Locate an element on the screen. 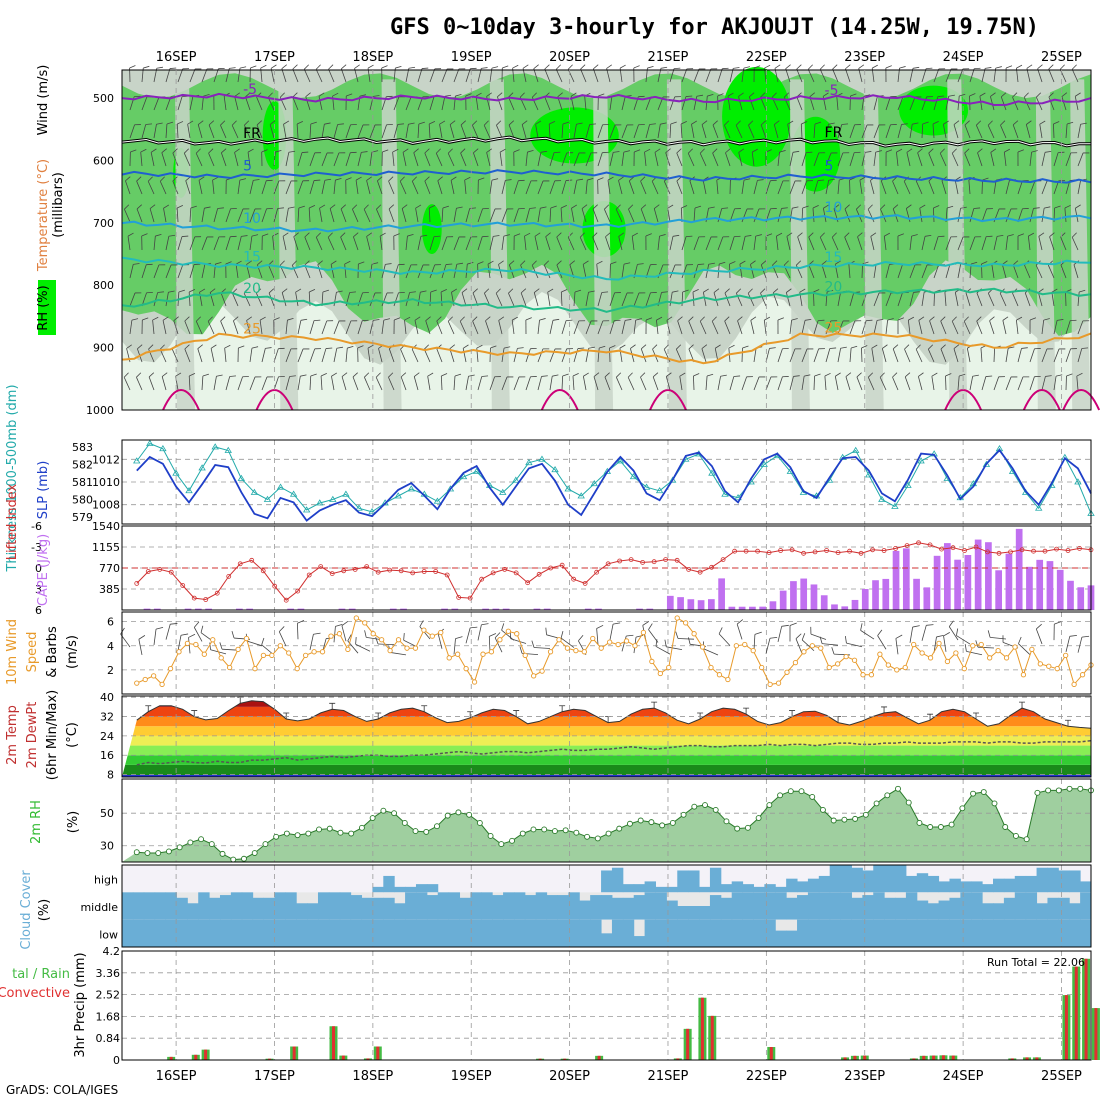 The height and width of the screenshot is (1100, 1100). precip-tick: 3.36 is located at coordinates (108, 973).